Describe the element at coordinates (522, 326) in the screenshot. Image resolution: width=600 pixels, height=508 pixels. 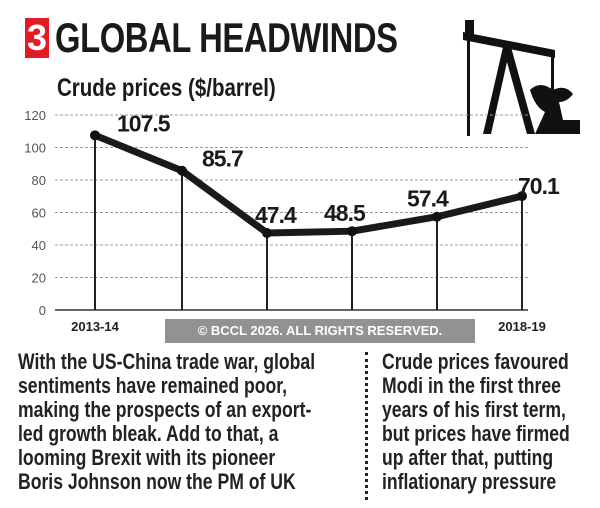
I see `x-tick-label: 2018-19` at that location.